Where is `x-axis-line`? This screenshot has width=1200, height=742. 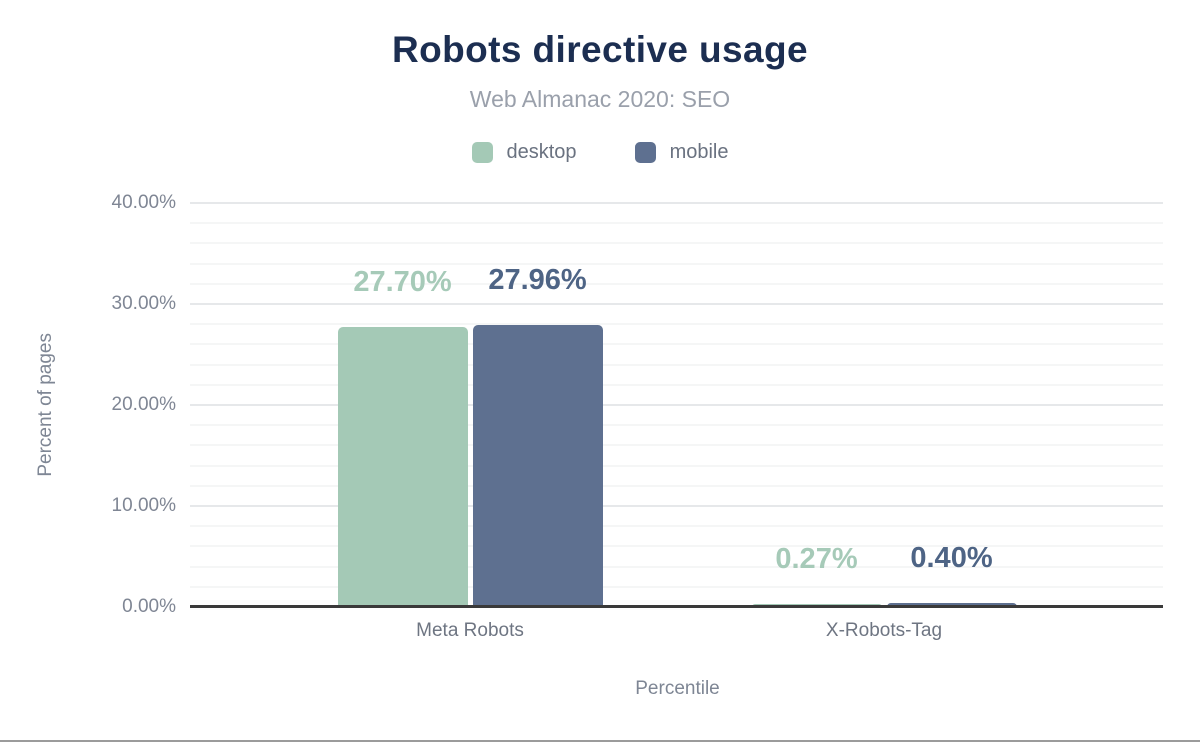
x-axis-line is located at coordinates (676, 606).